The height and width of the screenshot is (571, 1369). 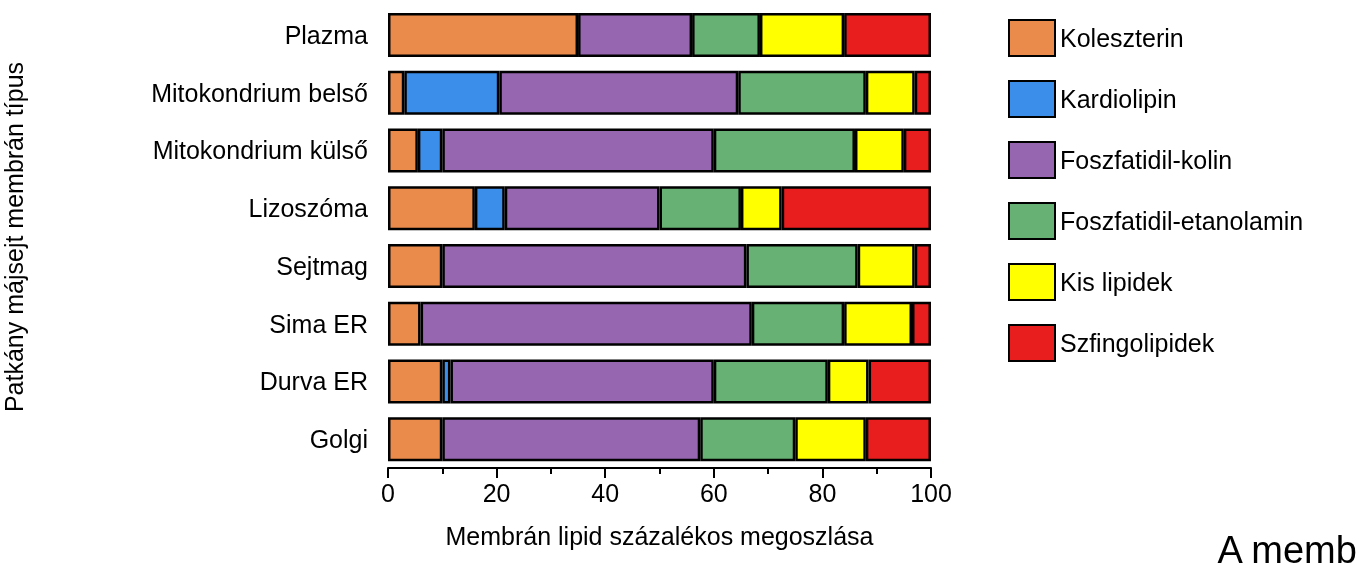 I want to click on y-tick-label: Durva ER, so click(x=313, y=381).